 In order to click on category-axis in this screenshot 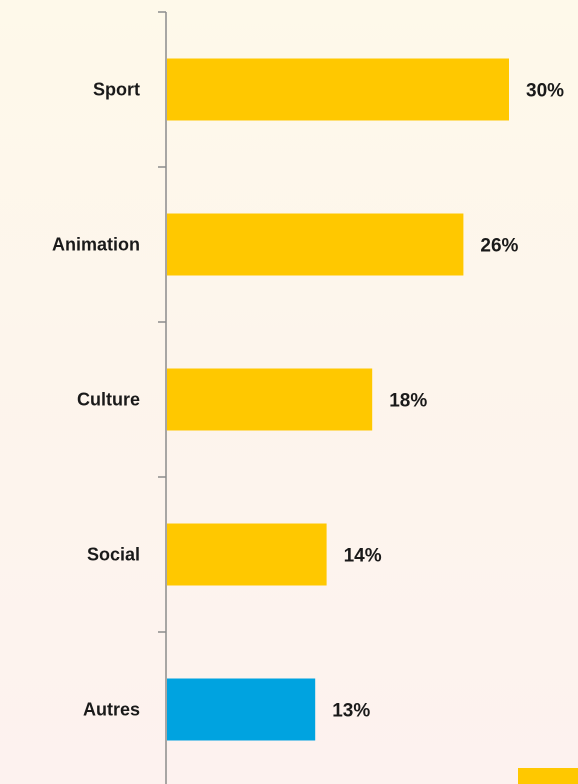, I will do `click(162, 397)`.